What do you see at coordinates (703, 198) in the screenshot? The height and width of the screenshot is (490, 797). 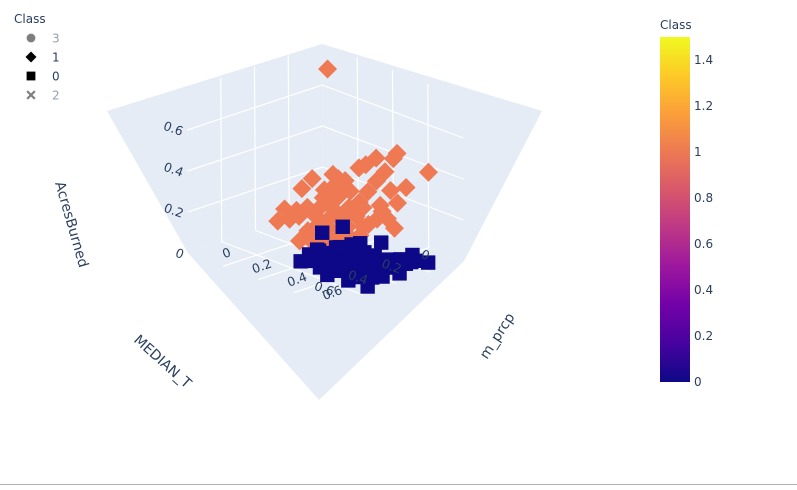 I see `colorbar-tick-label: 0.8` at bounding box center [703, 198].